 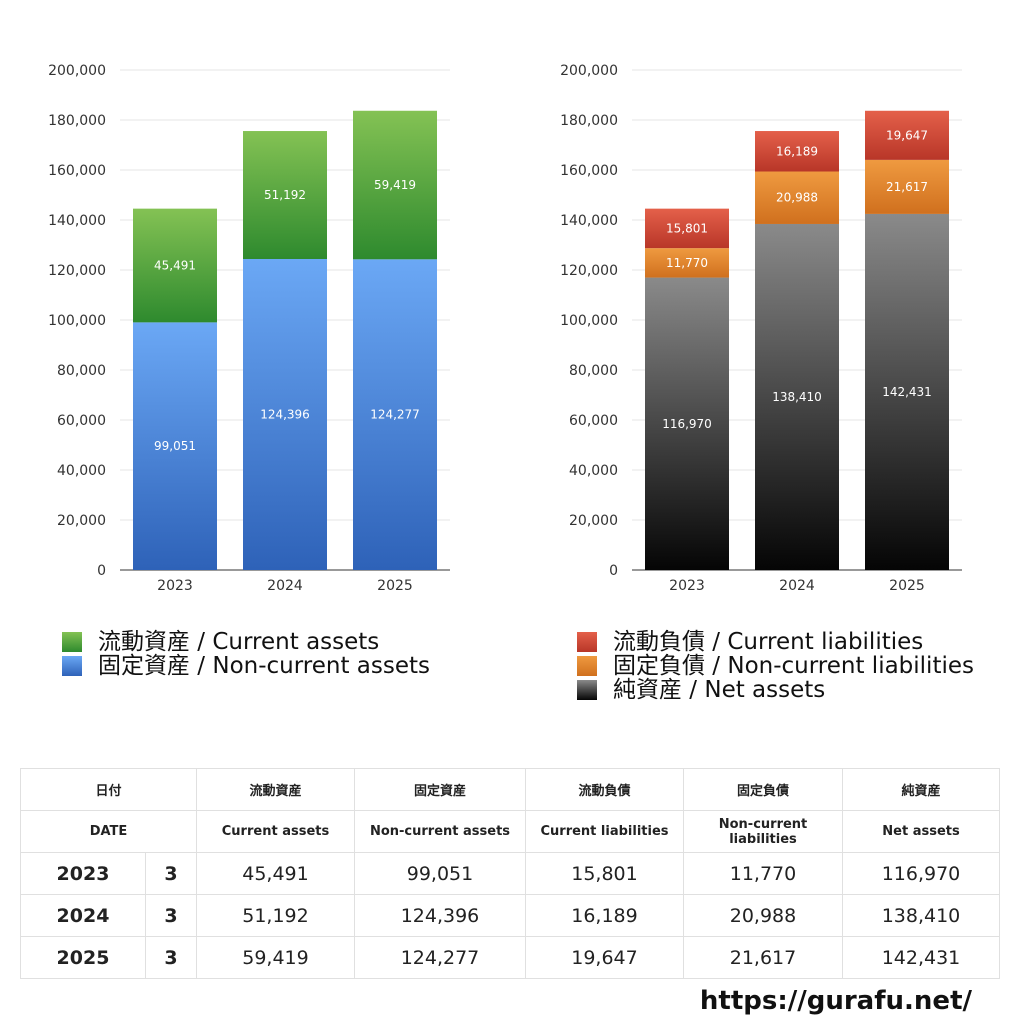 I want to click on legend-item: 流動資産 / Current assets, so click(x=246, y=642).